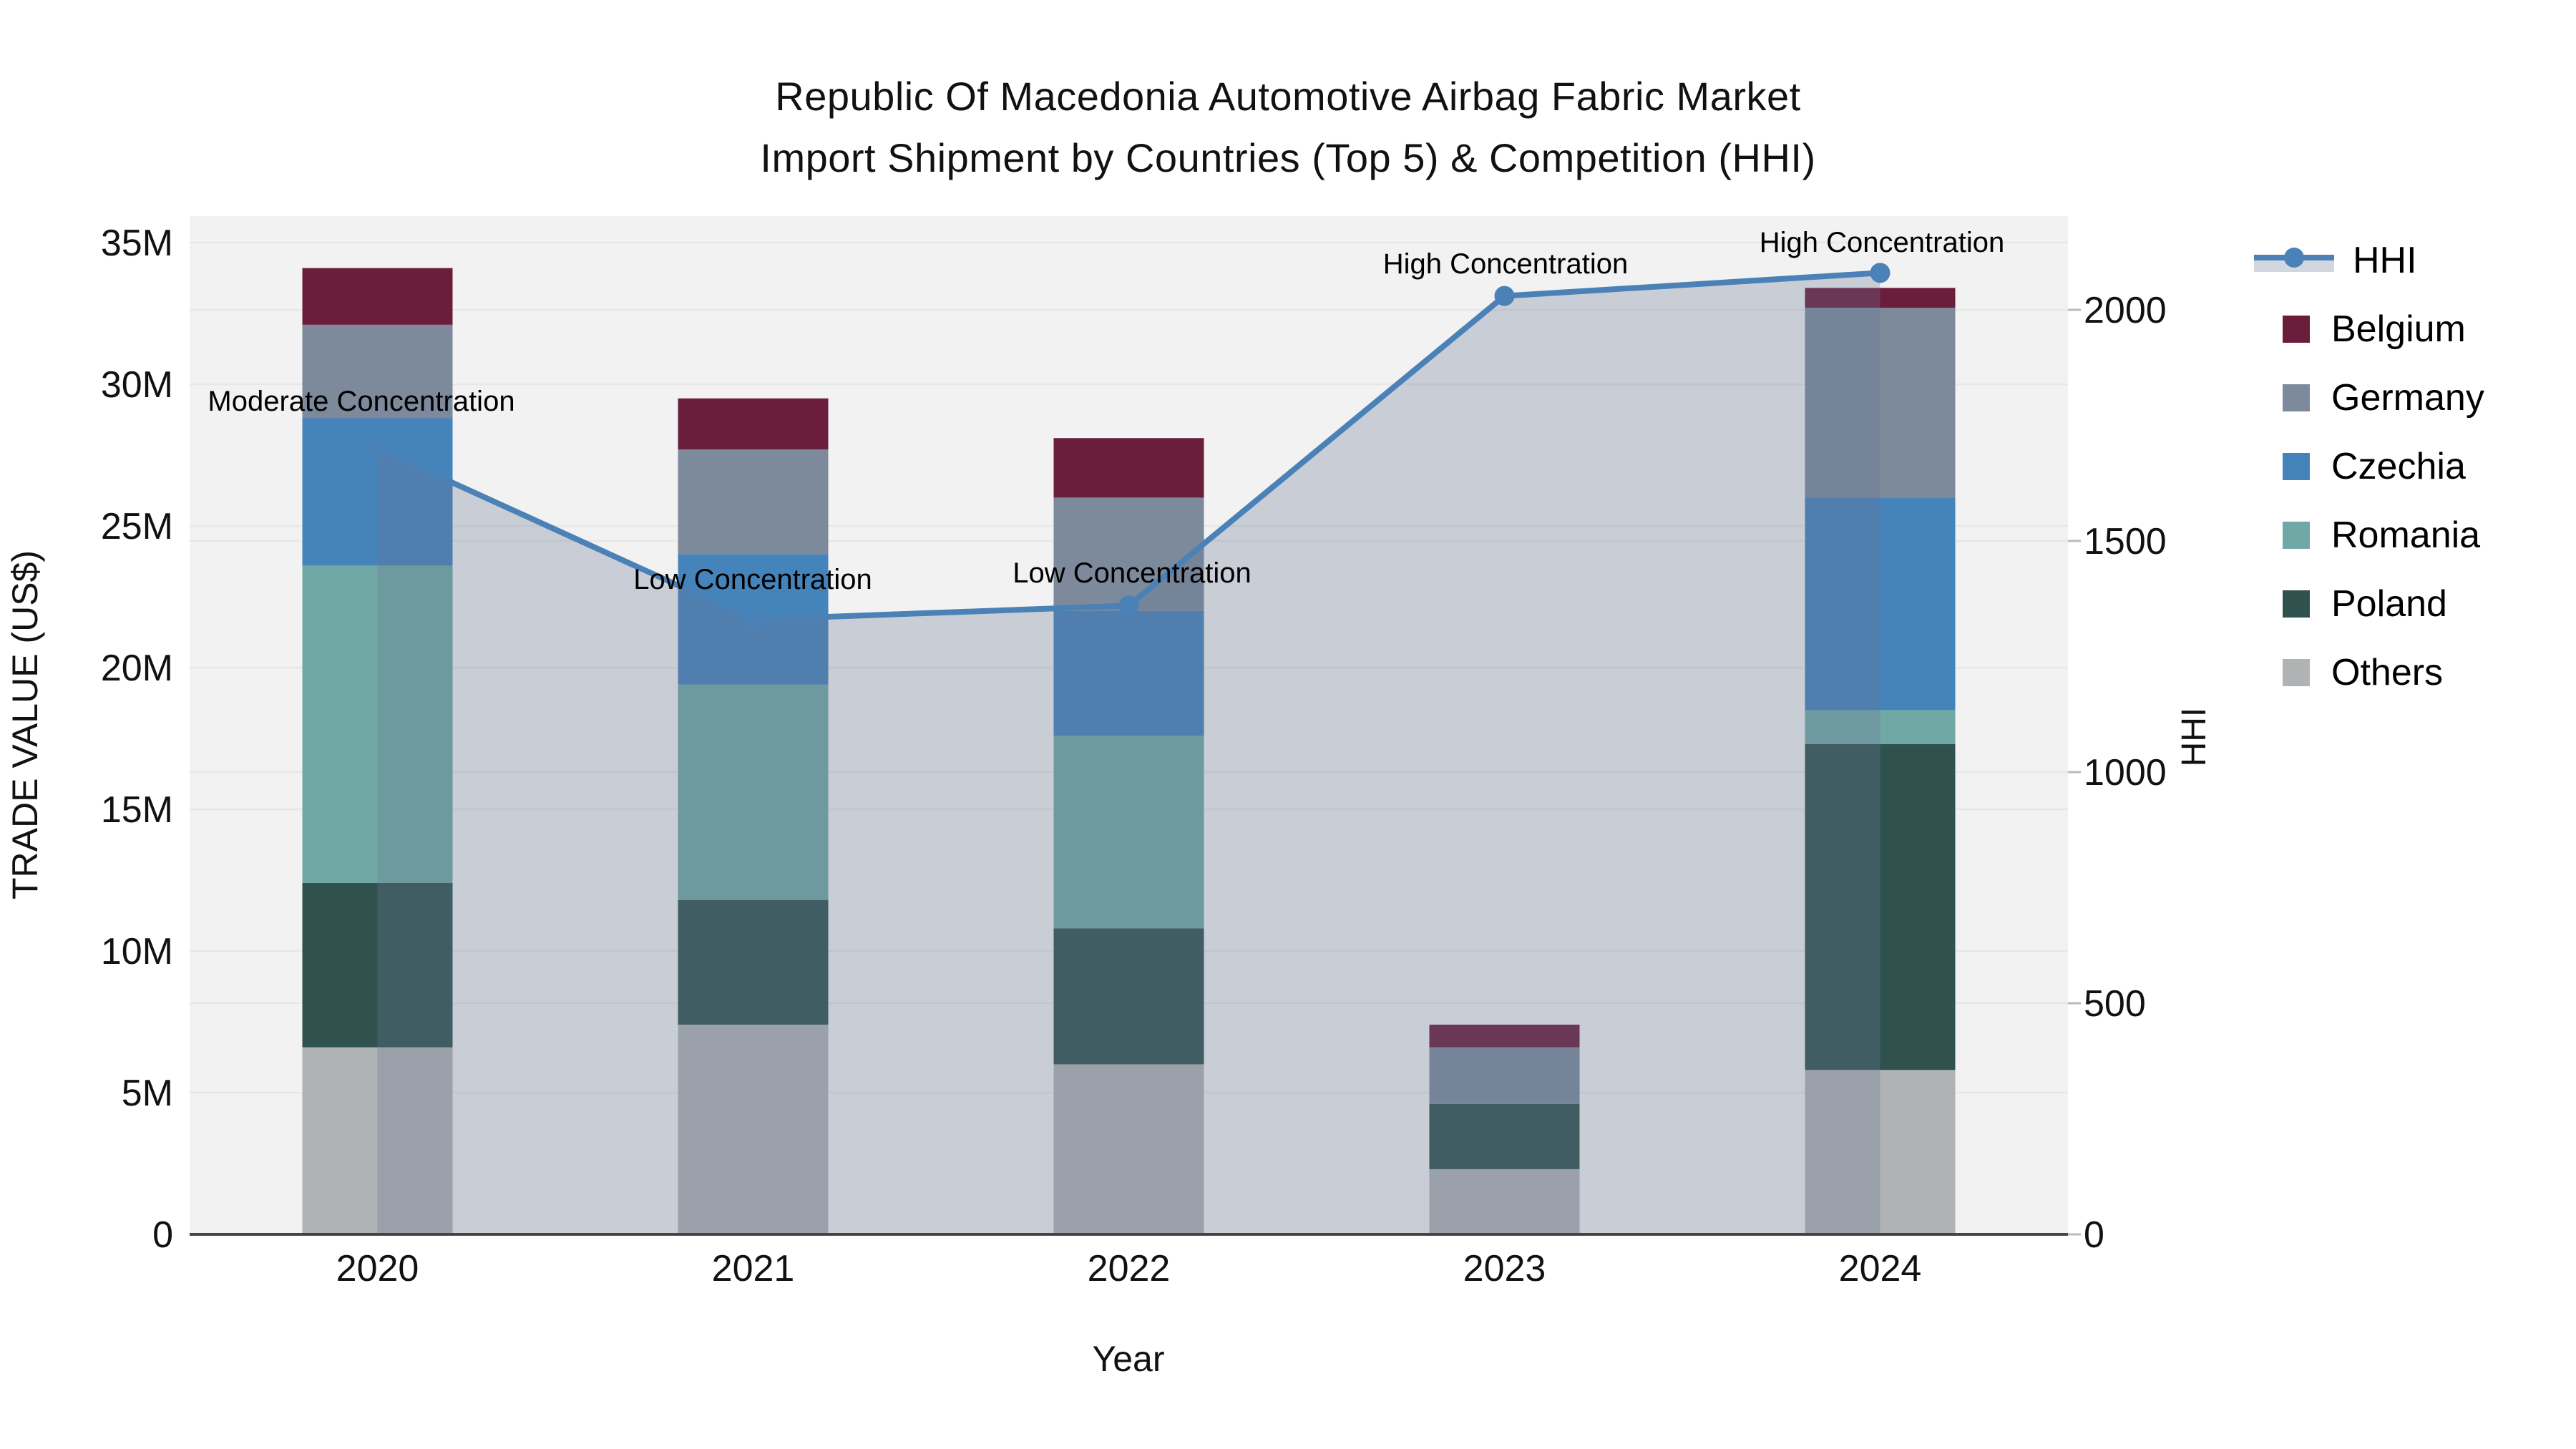 The image size is (2576, 1449). What do you see at coordinates (377, 1268) in the screenshot?
I see `x-tick-2020: 2020` at bounding box center [377, 1268].